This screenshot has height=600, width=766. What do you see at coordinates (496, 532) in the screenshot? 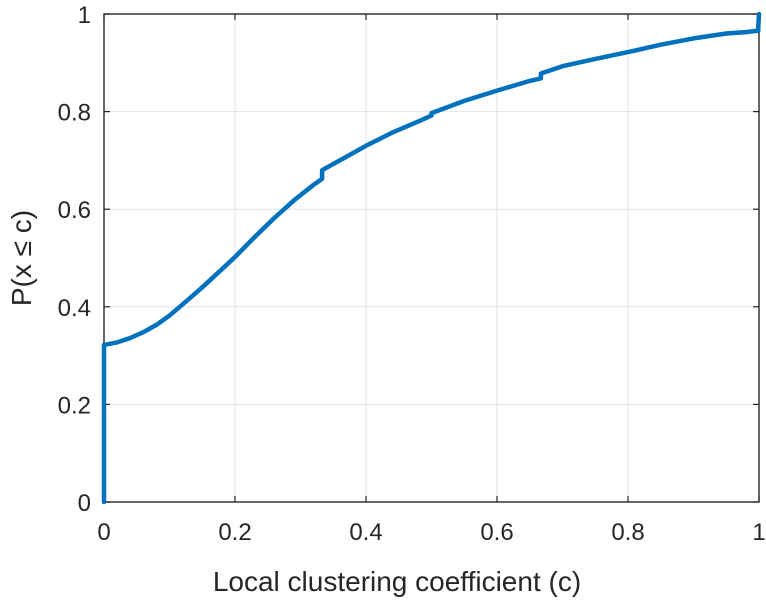
I see `x-tick-label: 0.6` at bounding box center [496, 532].